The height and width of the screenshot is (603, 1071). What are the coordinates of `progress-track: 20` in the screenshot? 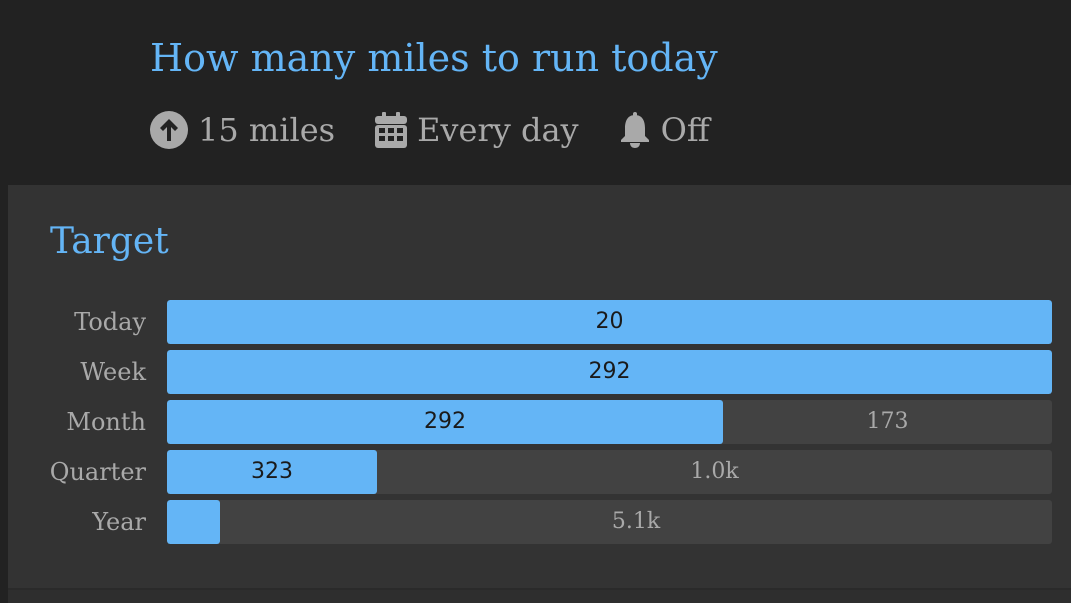 It's located at (609, 322).